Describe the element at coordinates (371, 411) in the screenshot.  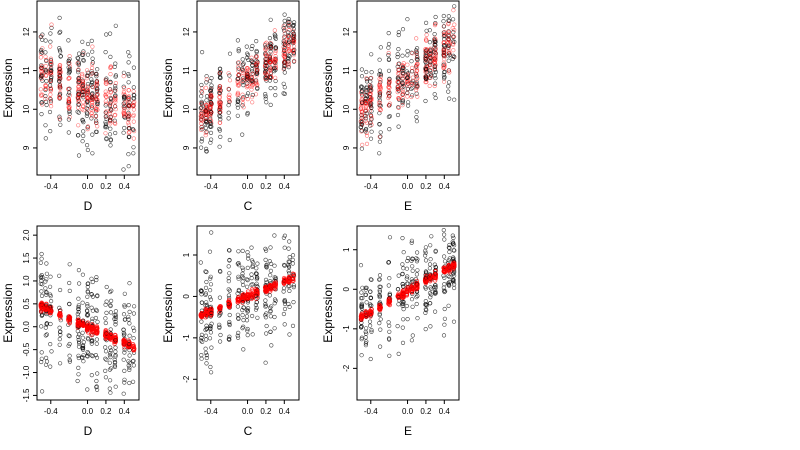
I see `x-tick-label: -0.4` at that location.